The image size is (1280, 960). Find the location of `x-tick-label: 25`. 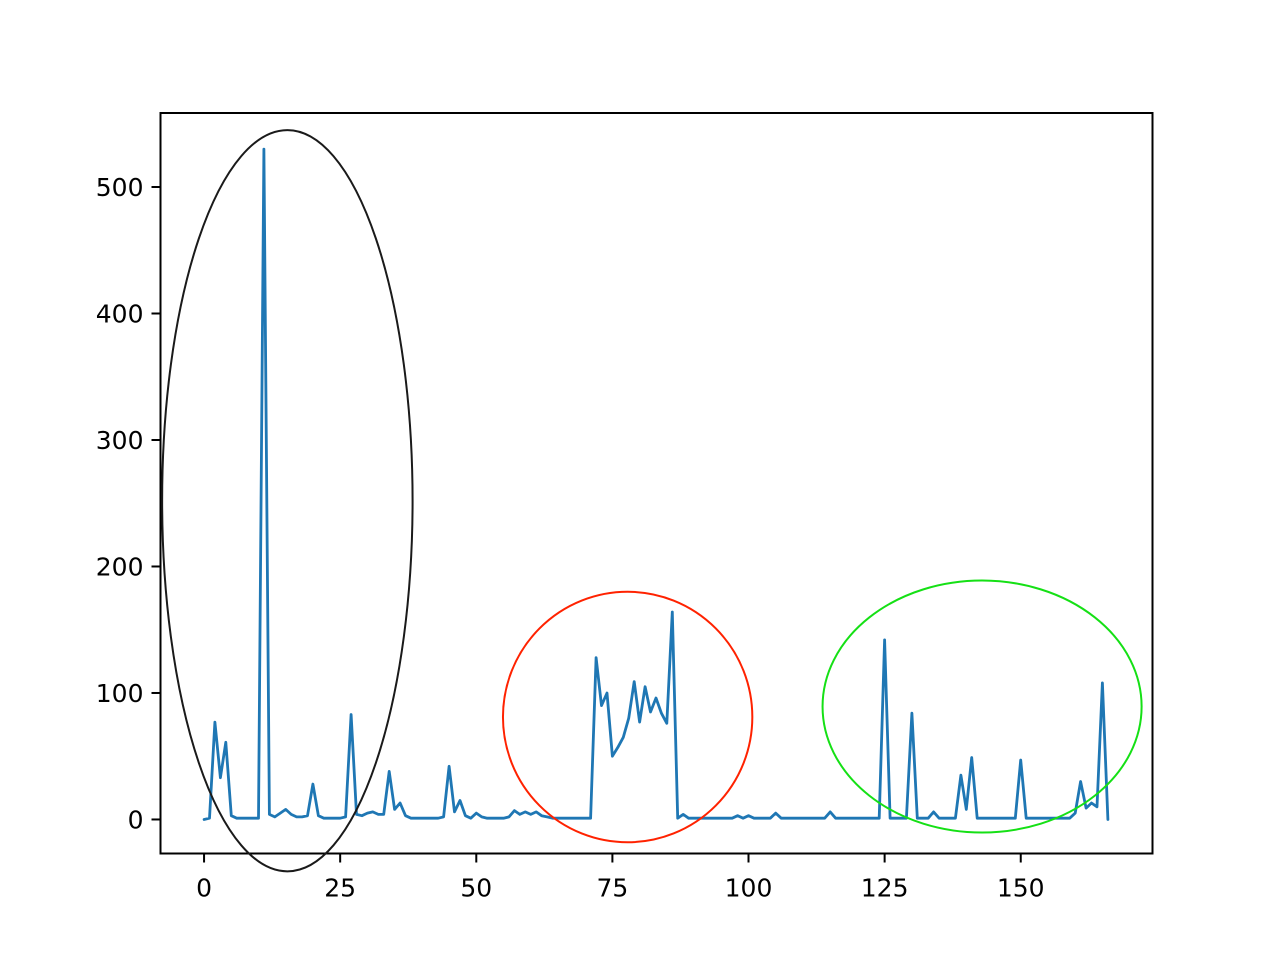

x-tick-label: 25 is located at coordinates (340, 888).